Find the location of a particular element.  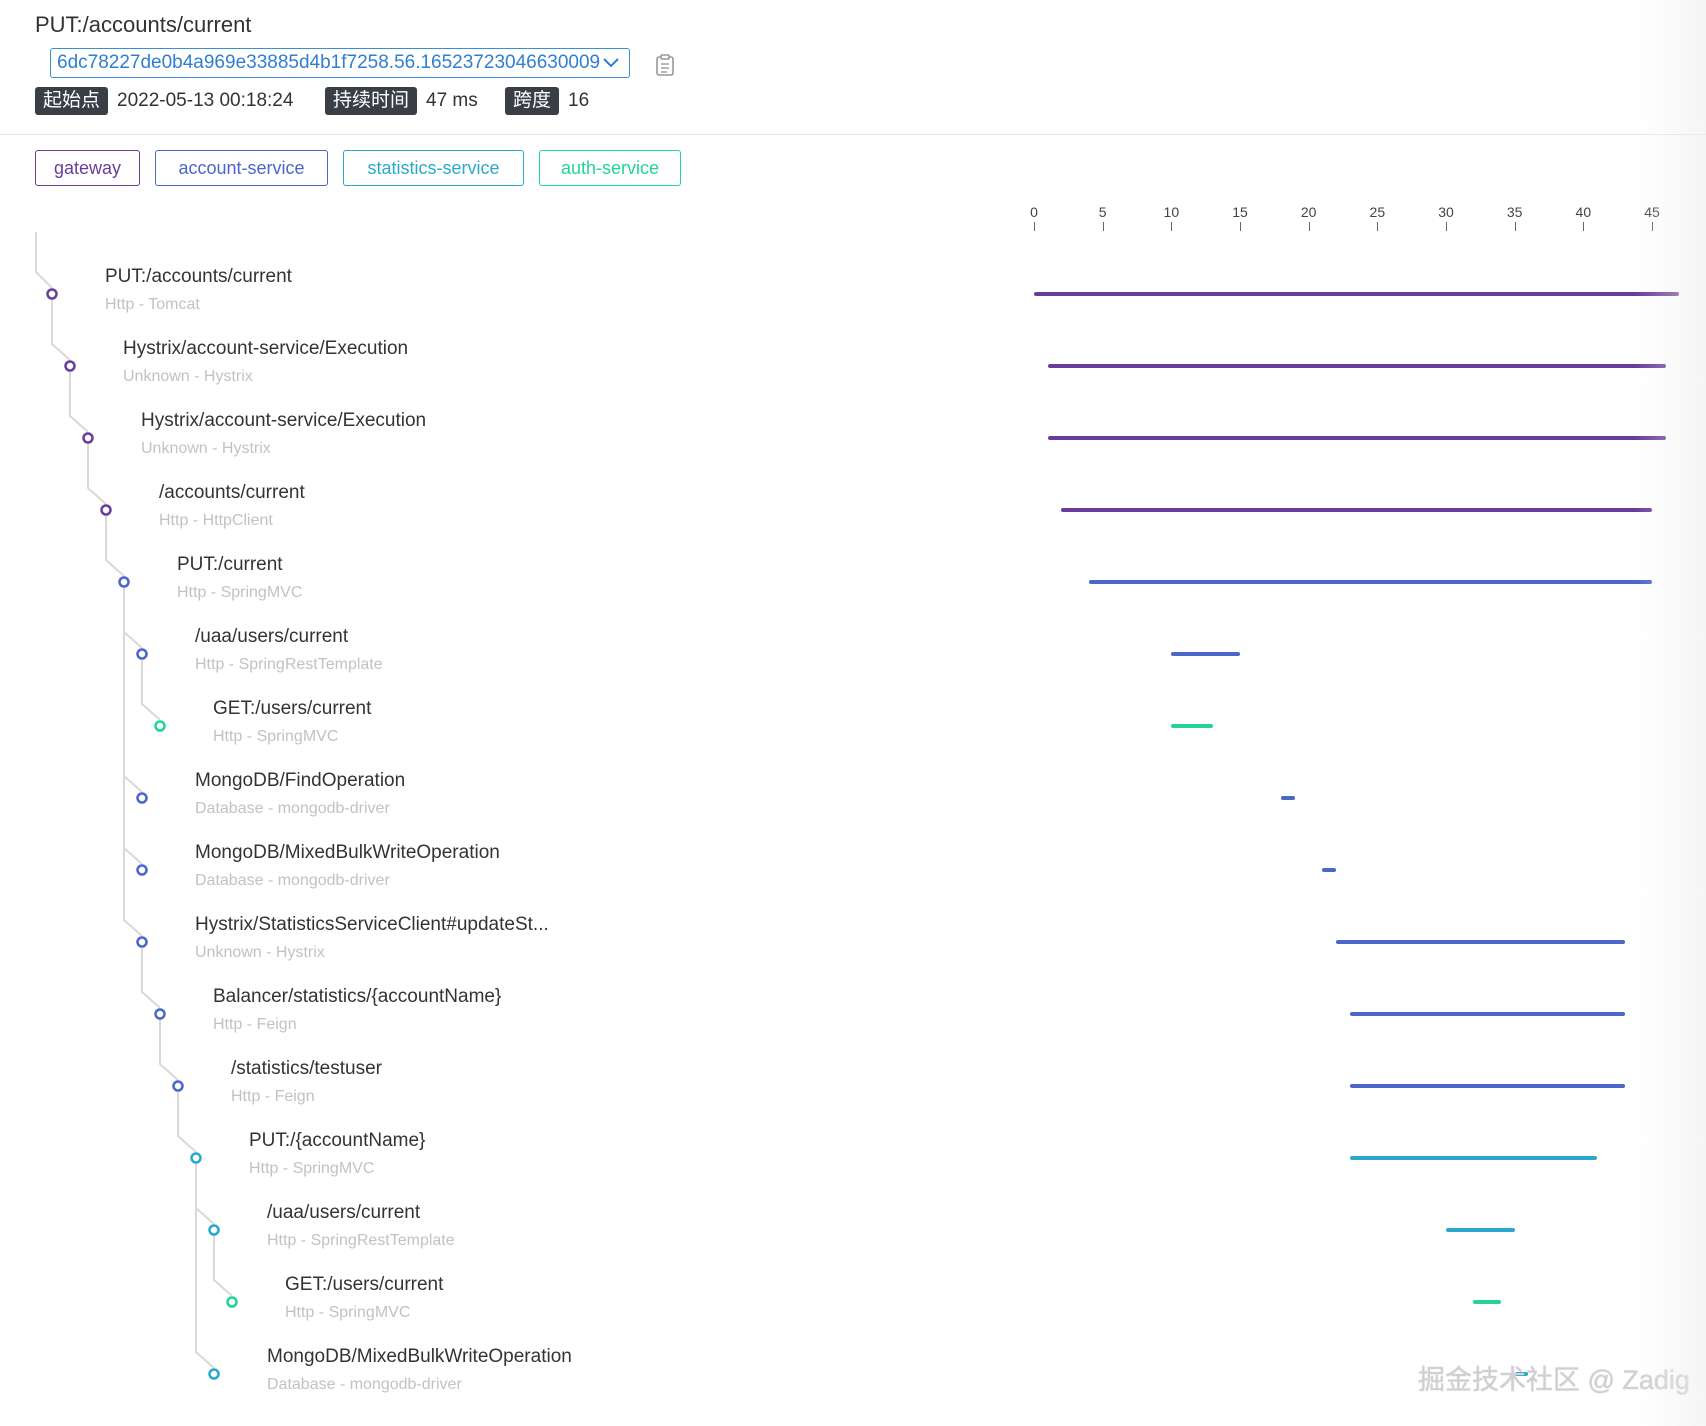

span-name: /uaa/users/current is located at coordinates (344, 1212).